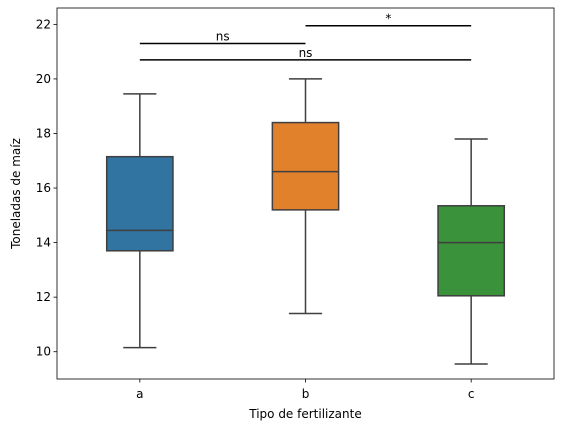  Describe the element at coordinates (471, 394) in the screenshot. I see `x-tick-label: c` at that location.